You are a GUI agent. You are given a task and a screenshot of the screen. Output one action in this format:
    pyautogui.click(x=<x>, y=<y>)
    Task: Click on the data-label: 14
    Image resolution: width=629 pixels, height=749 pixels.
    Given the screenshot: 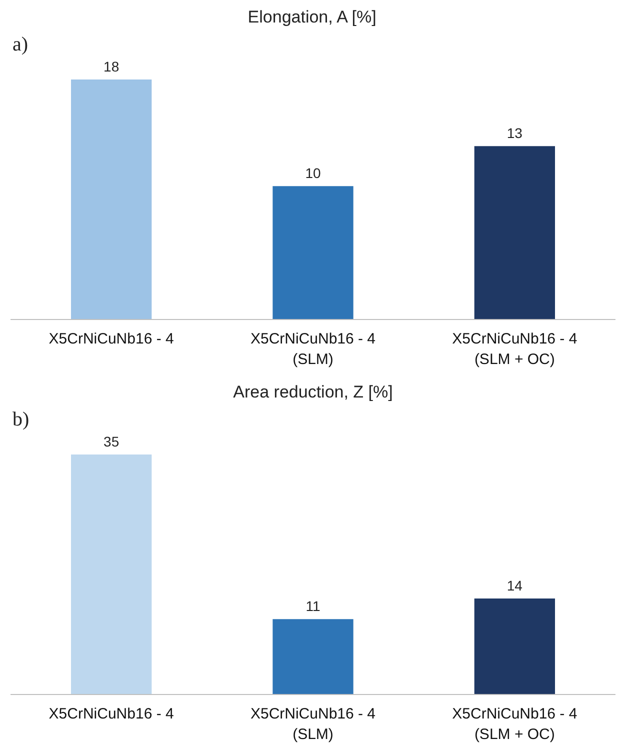 What is the action you would take?
    pyautogui.click(x=514, y=586)
    